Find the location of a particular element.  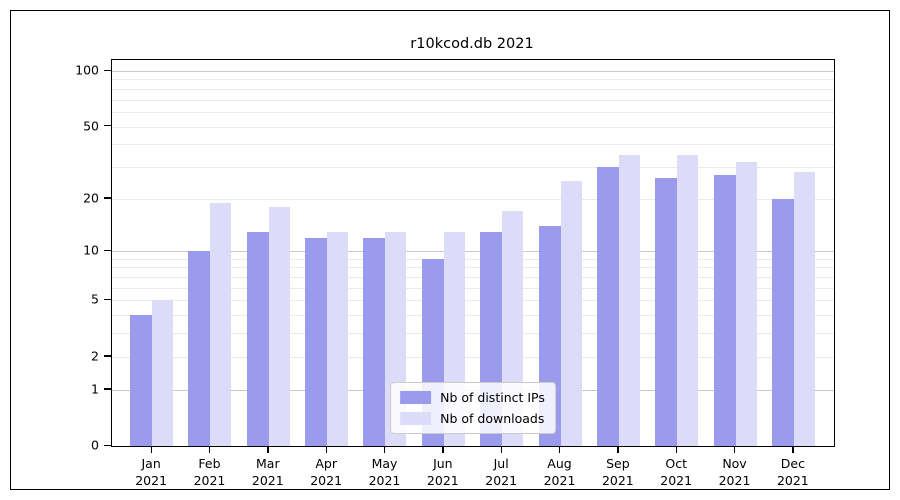

bar-downloads-apr is located at coordinates (338, 338).